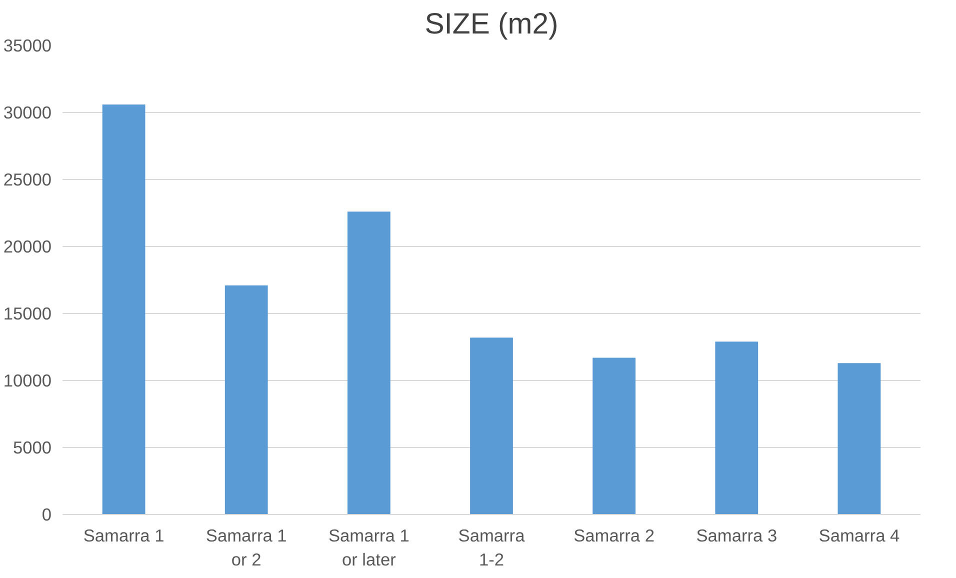 The width and height of the screenshot is (956, 578). I want to click on x-tick-label: Samarra 4, so click(859, 536).